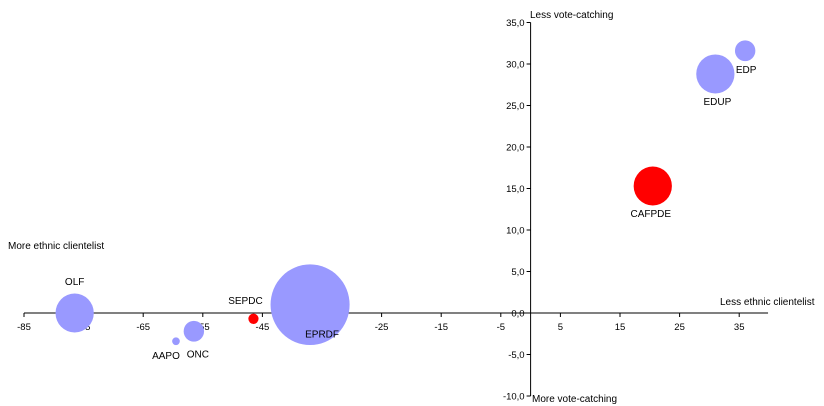  I want to click on bubble-aapo, so click(176, 341).